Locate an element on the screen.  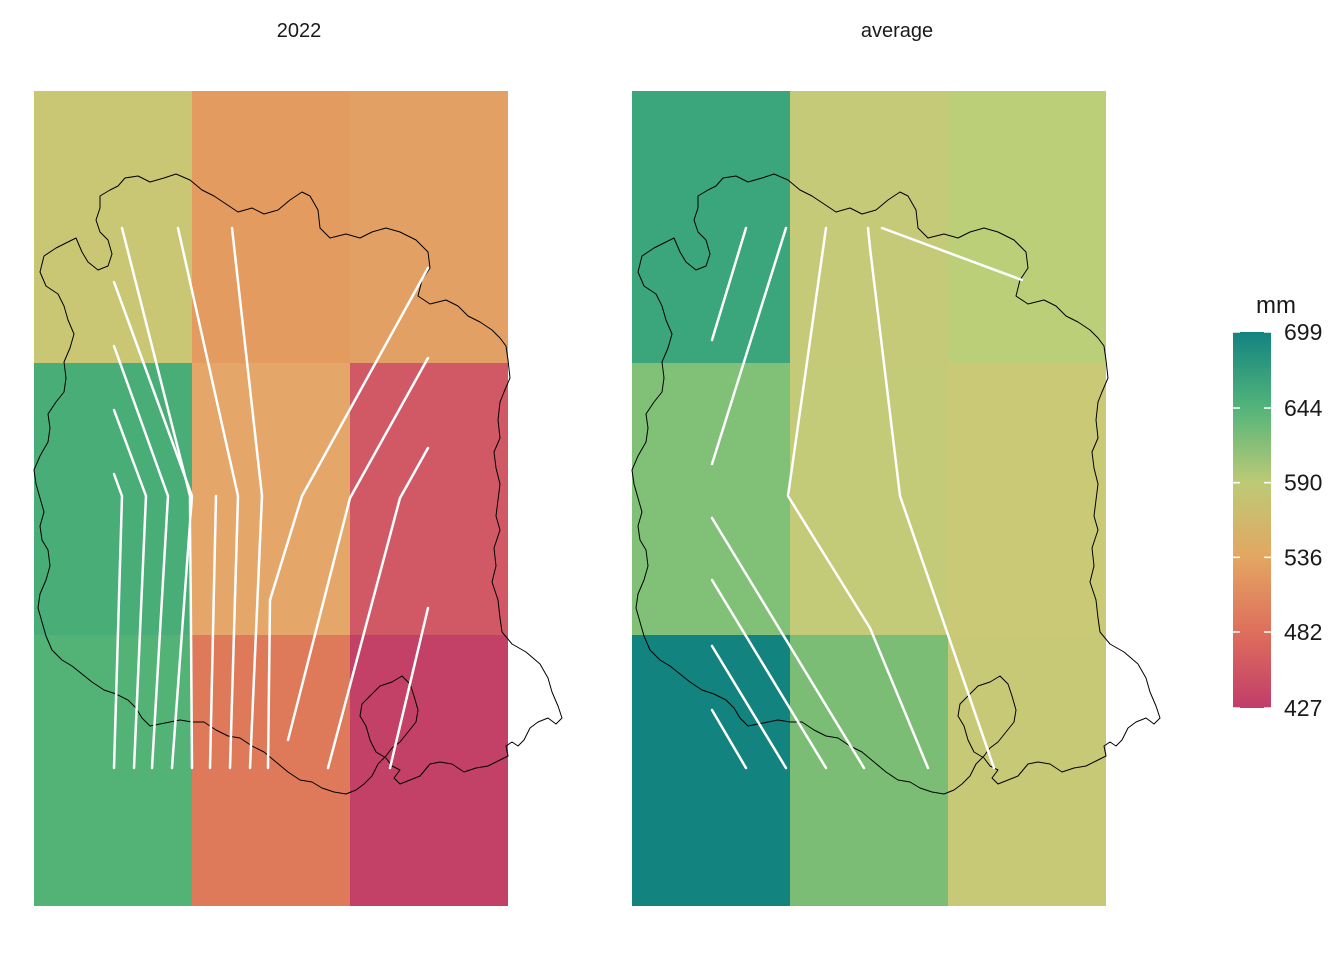
panel-title: 2022 is located at coordinates (299, 31).